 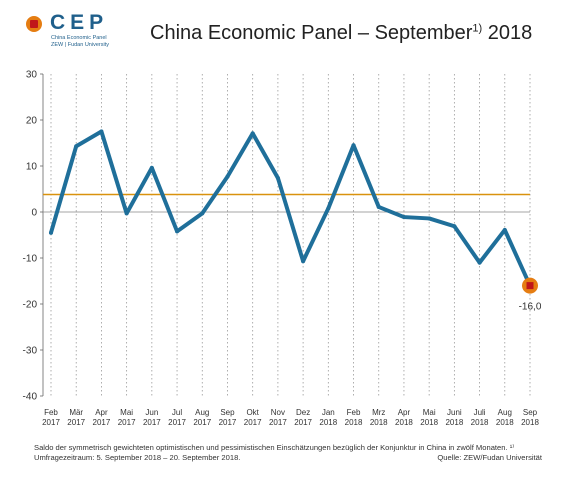 What do you see at coordinates (32, 121) in the screenshot?
I see `y-tick-label: 20` at bounding box center [32, 121].